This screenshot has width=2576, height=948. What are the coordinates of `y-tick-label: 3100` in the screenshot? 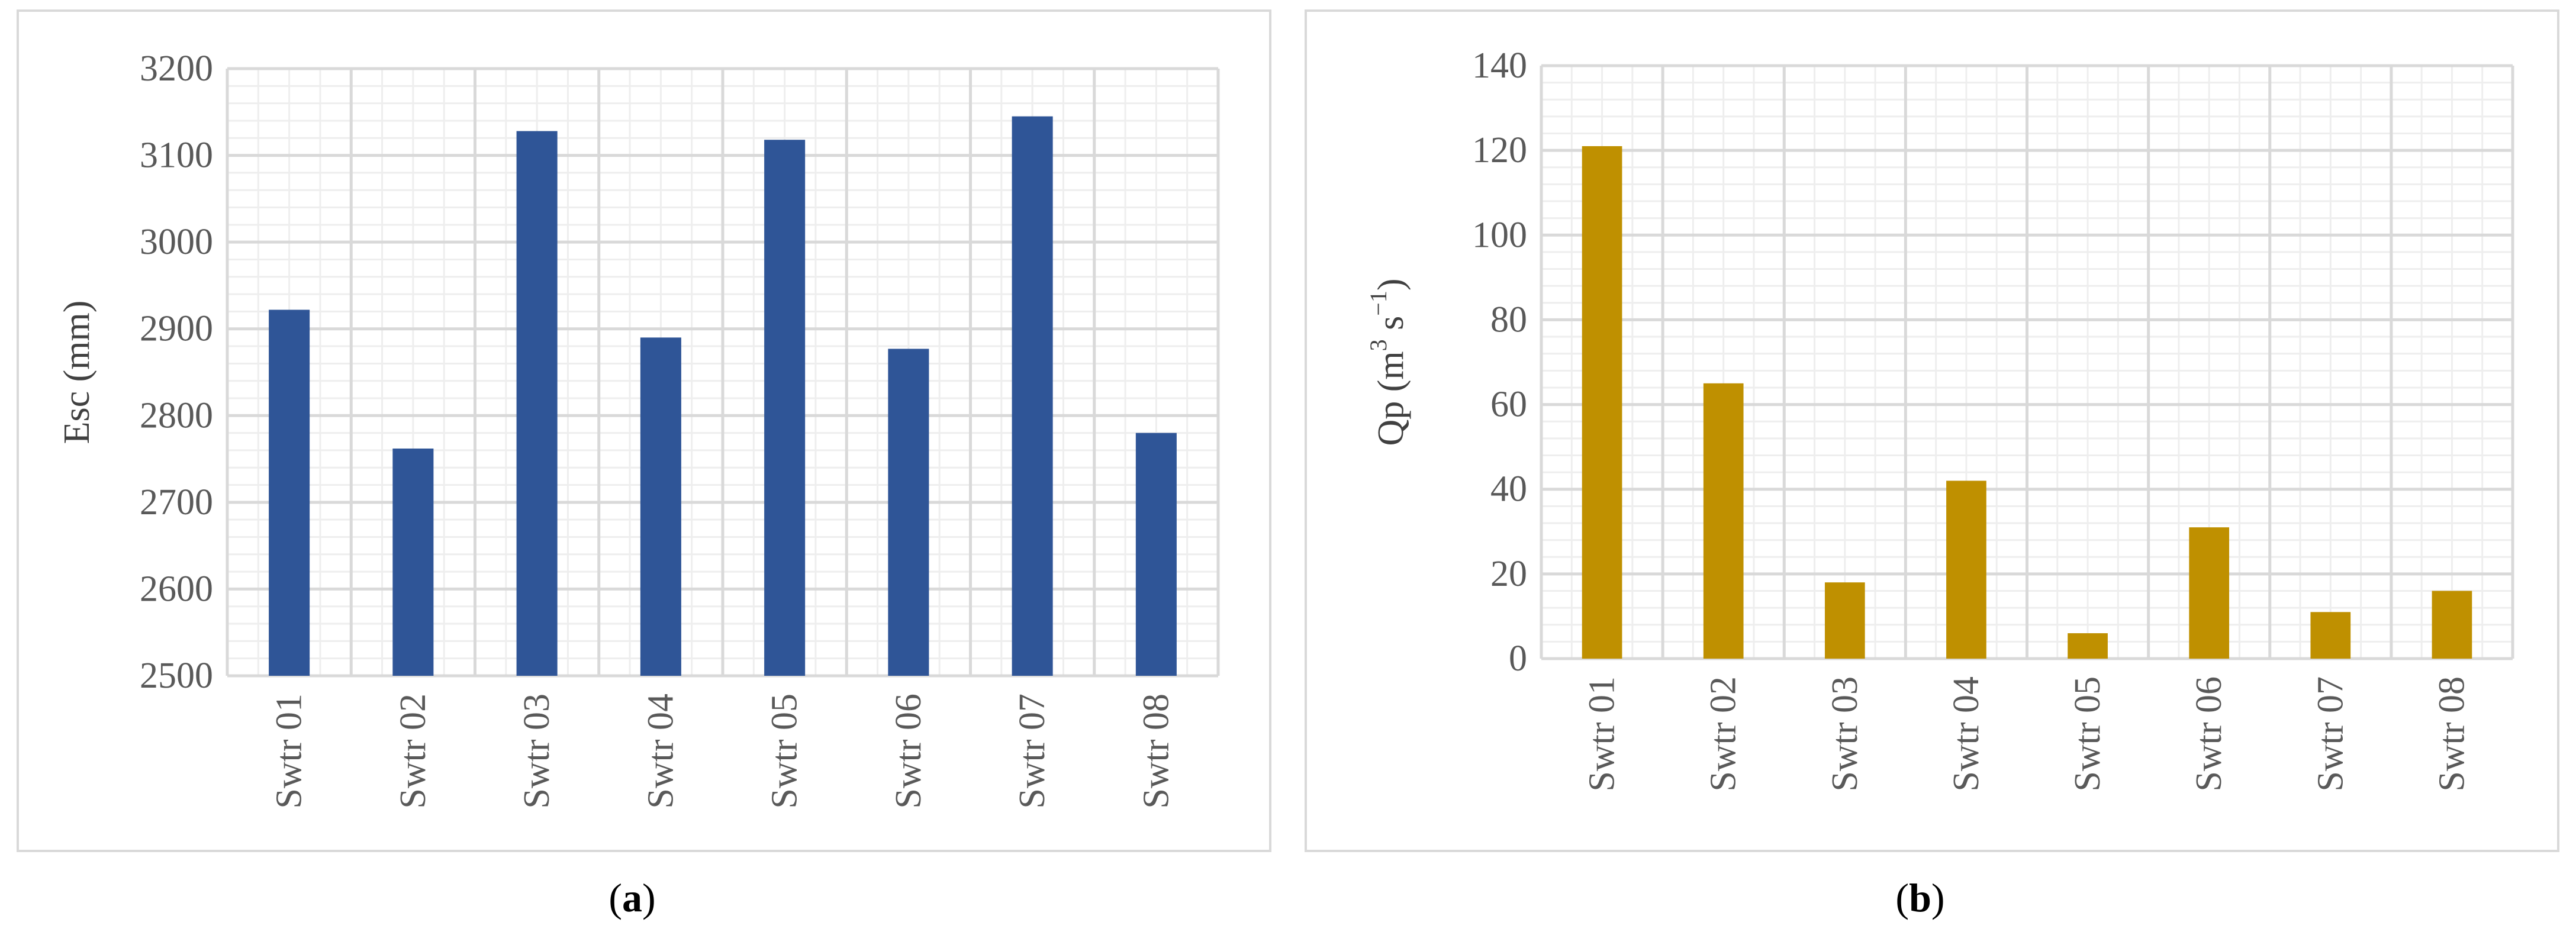 It's located at (177, 156).